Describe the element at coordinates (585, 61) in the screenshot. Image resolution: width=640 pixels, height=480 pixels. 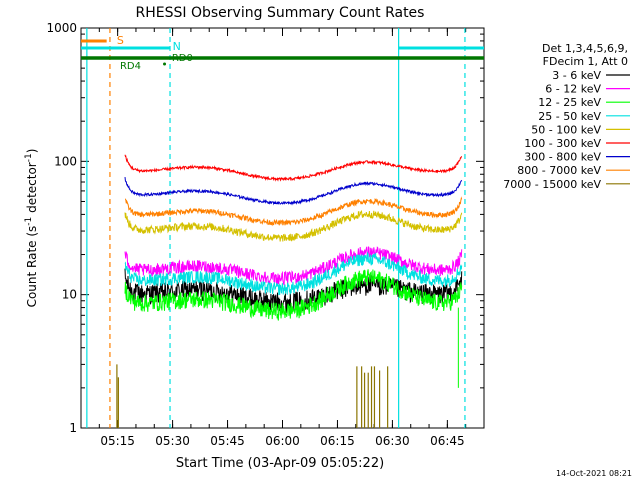
I see `legend-header-line-2: FDecim 1, Att 0` at that location.